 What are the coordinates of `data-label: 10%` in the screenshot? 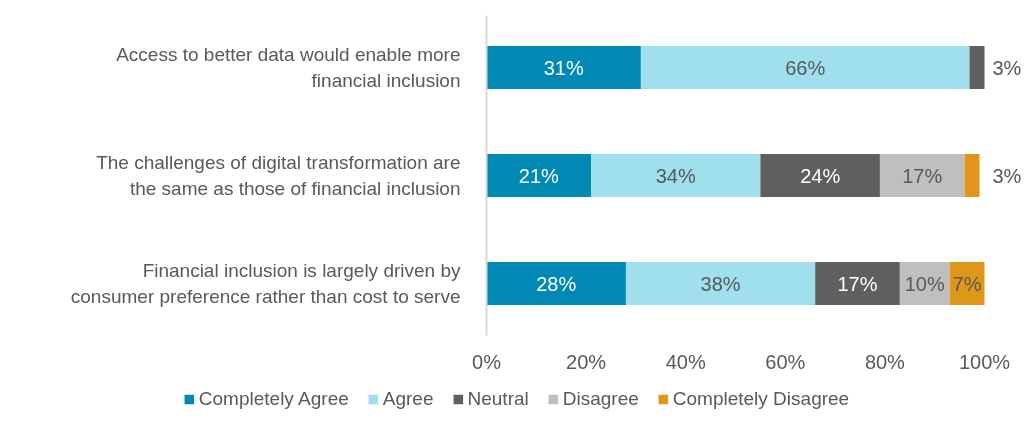 It's located at (924, 283).